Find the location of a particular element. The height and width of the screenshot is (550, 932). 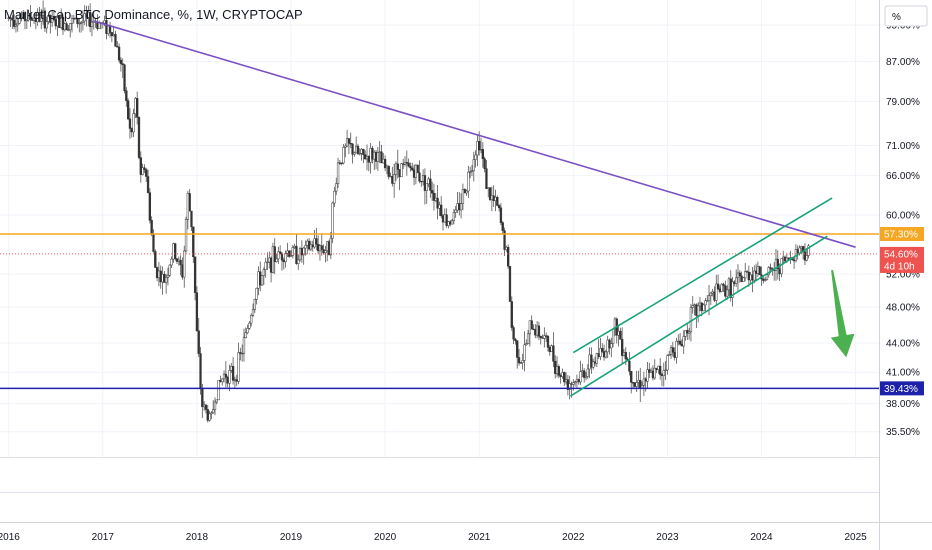

countdown-label: 4d 10h is located at coordinates (899, 266).